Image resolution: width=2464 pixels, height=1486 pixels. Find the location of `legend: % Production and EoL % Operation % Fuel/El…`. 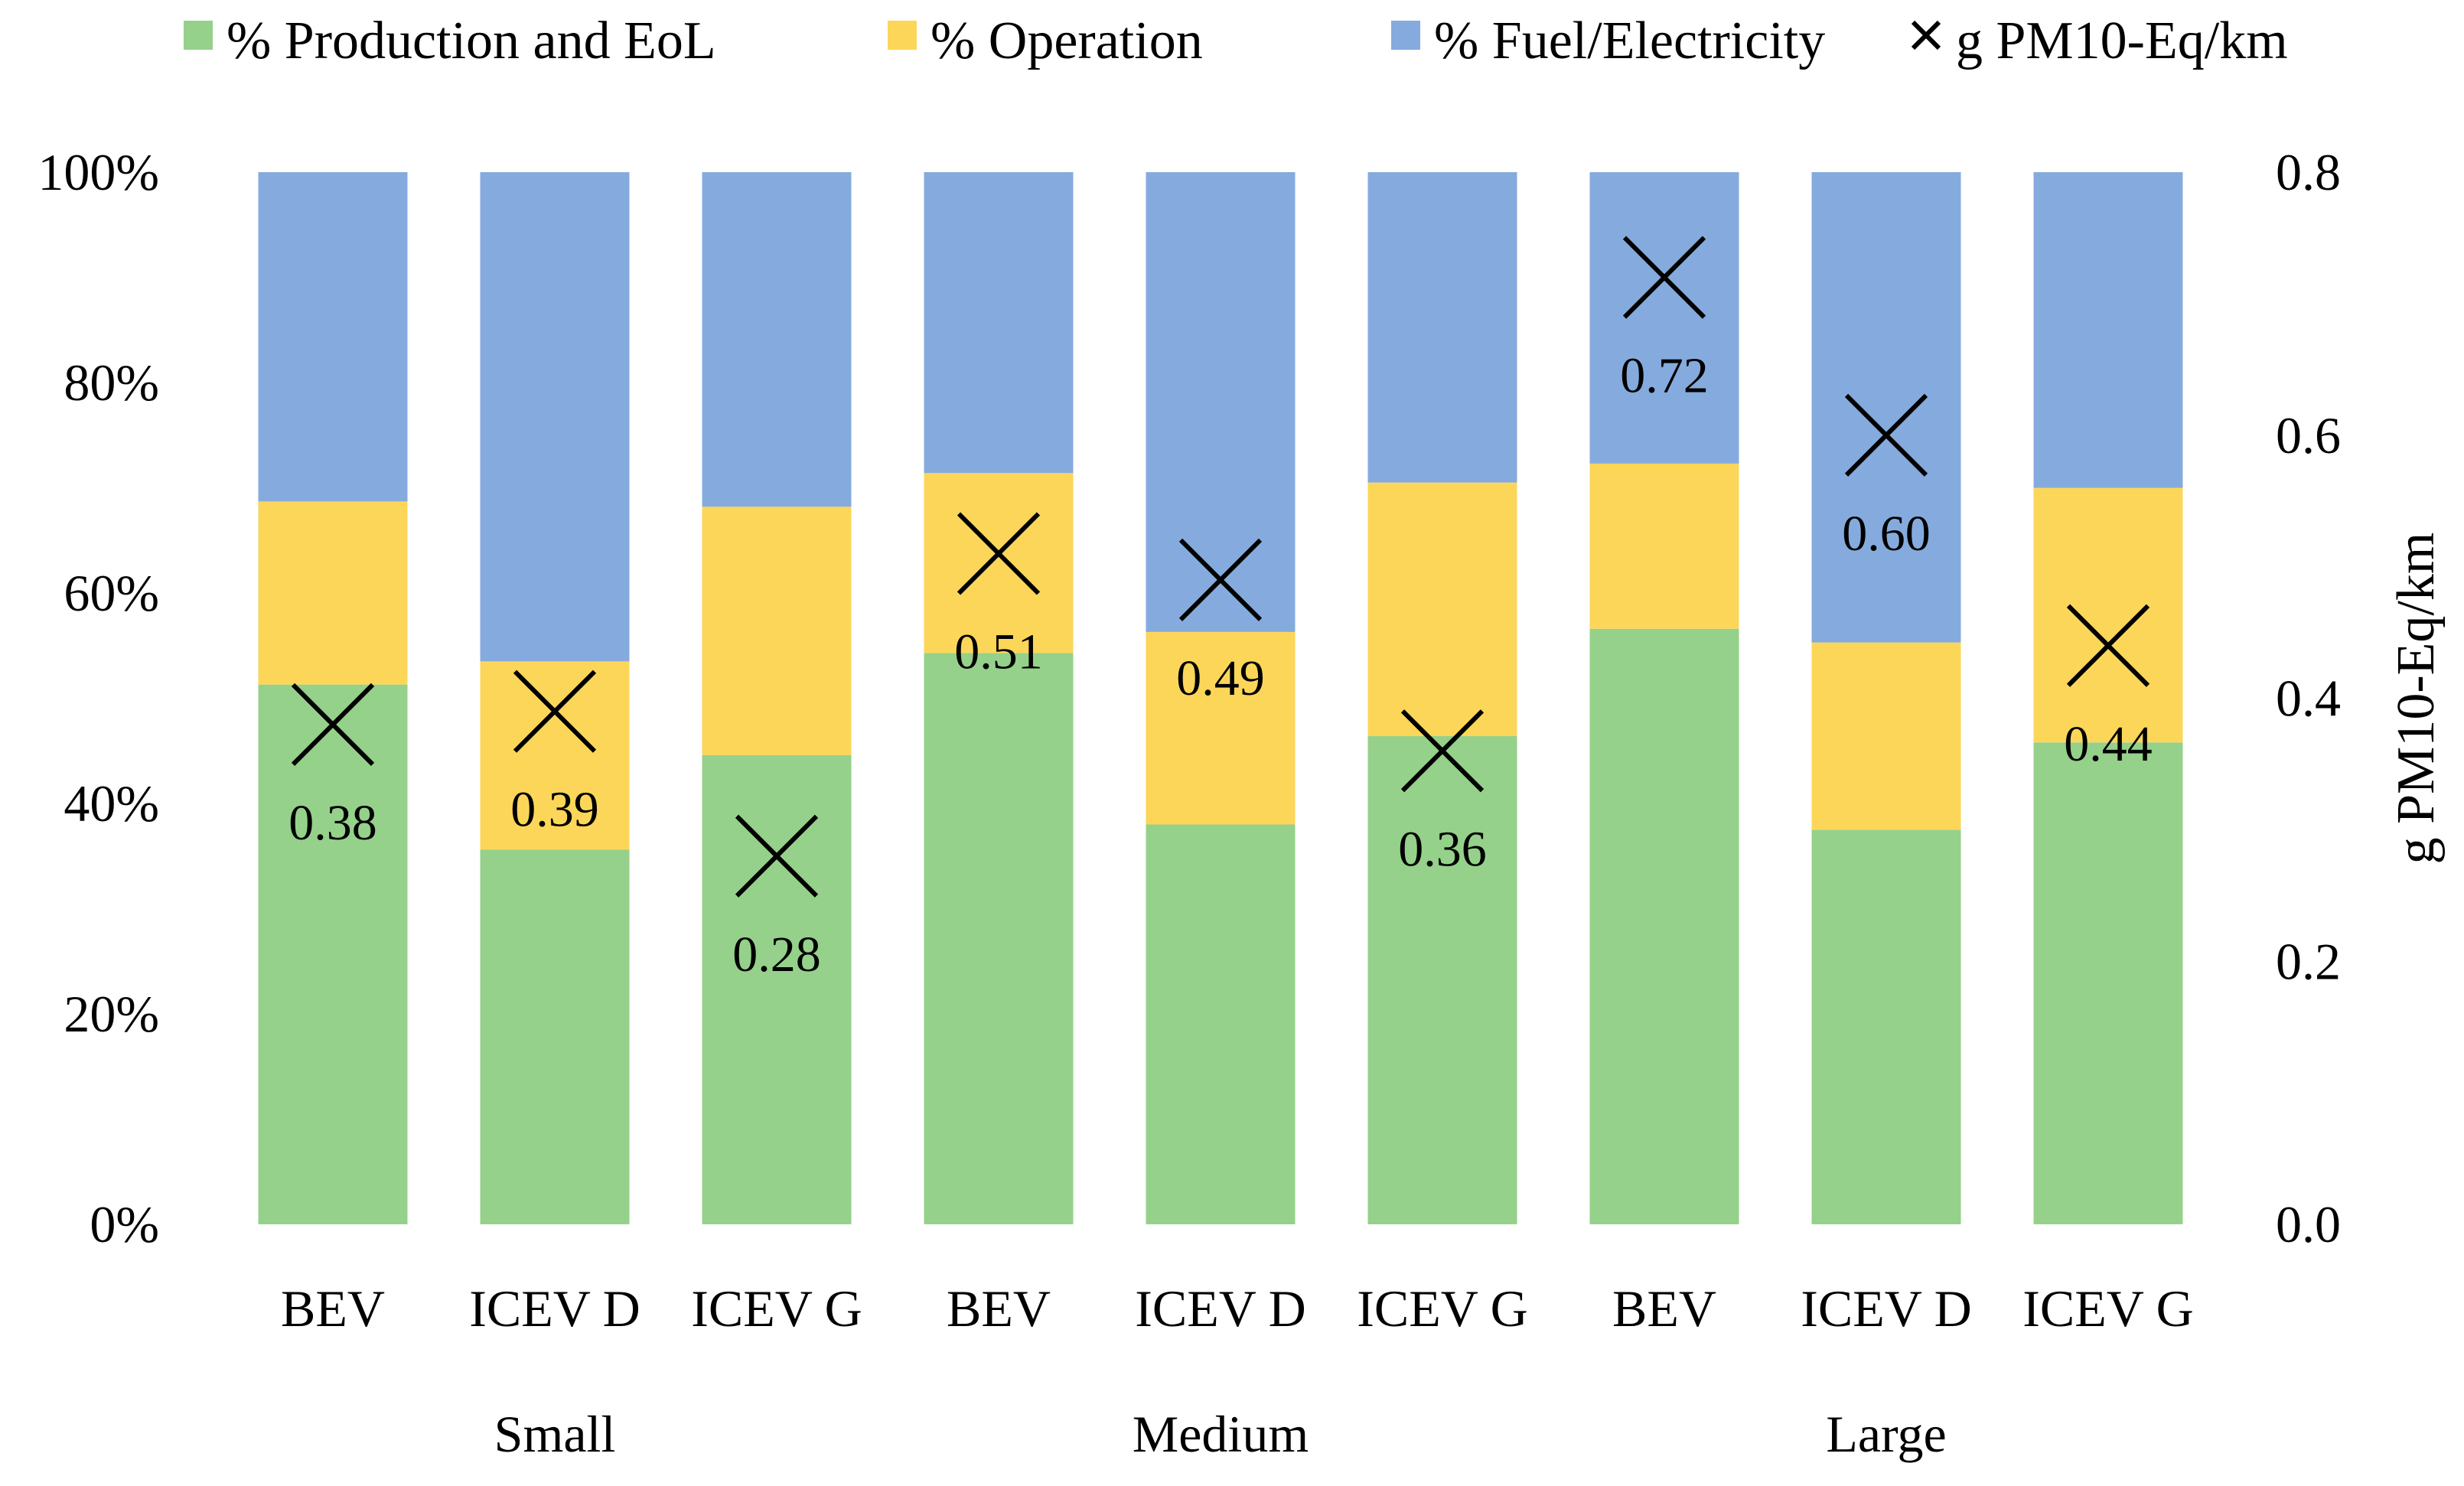

legend: % Production and EoL % Operation % Fuel/El… is located at coordinates (1236, 41).